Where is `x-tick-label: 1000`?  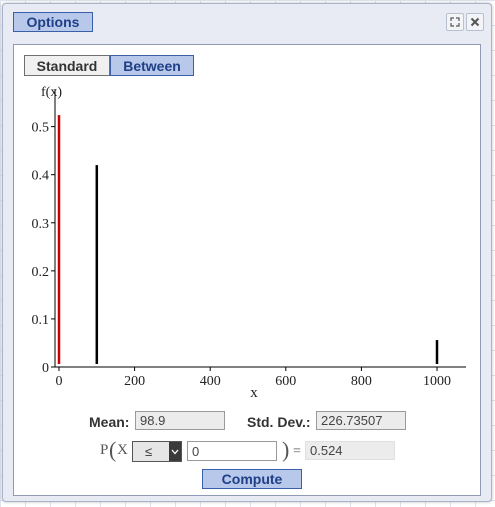 x-tick-label: 1000 is located at coordinates (437, 381).